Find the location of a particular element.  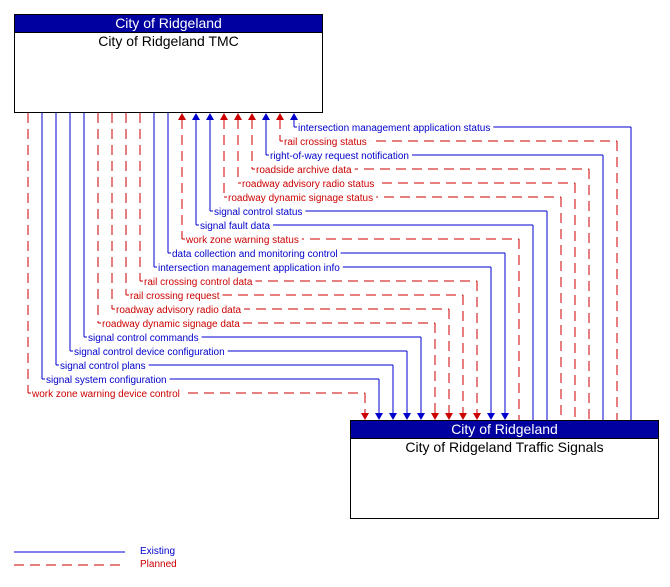

flow-label: data collection and monitoring control is located at coordinates (255, 254).